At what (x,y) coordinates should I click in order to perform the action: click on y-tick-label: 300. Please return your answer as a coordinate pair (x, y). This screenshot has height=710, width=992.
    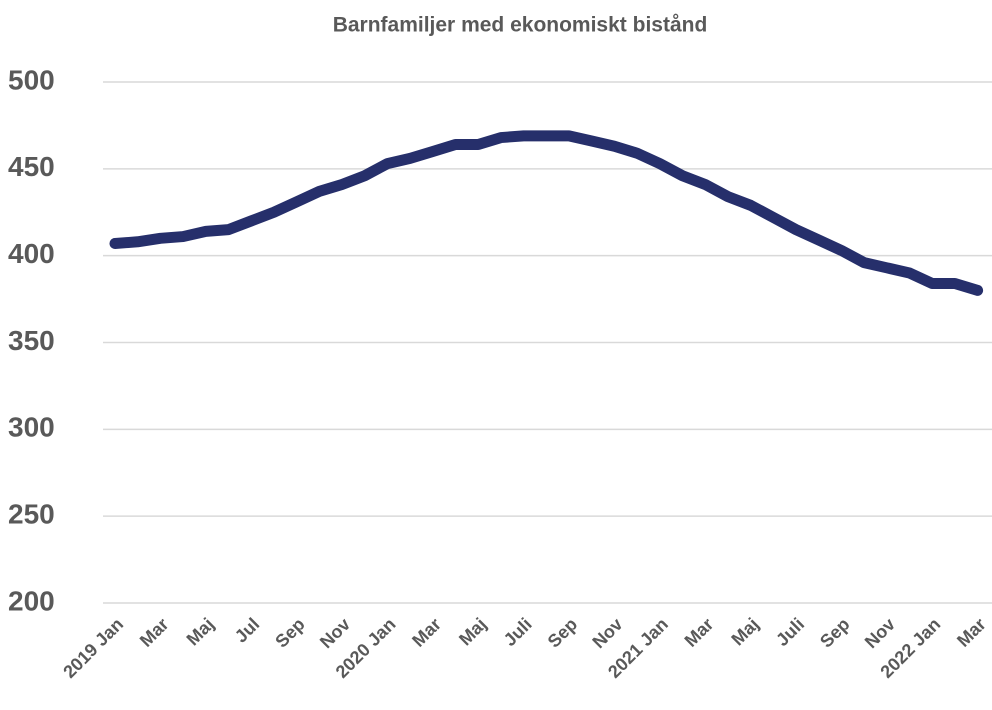
    Looking at the image, I should click on (31, 427).